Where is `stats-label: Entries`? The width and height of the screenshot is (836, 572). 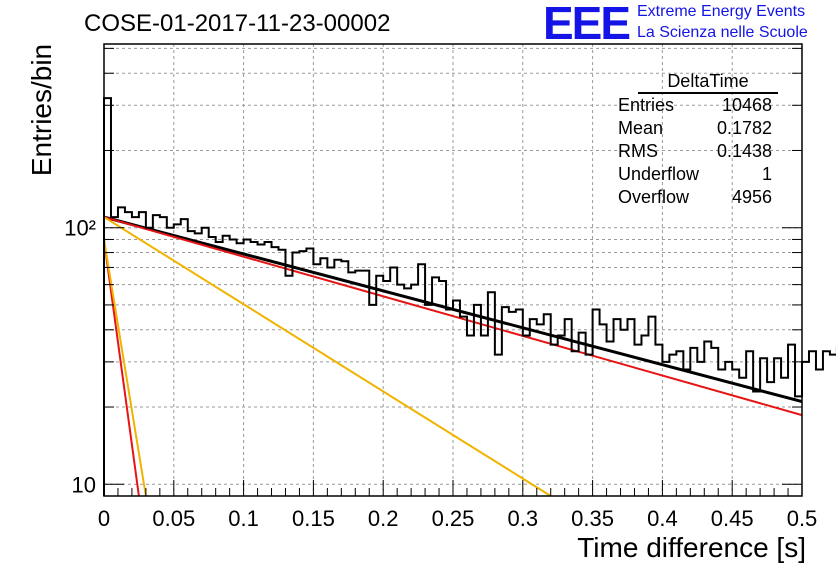 stats-label: Entries is located at coordinates (646, 105).